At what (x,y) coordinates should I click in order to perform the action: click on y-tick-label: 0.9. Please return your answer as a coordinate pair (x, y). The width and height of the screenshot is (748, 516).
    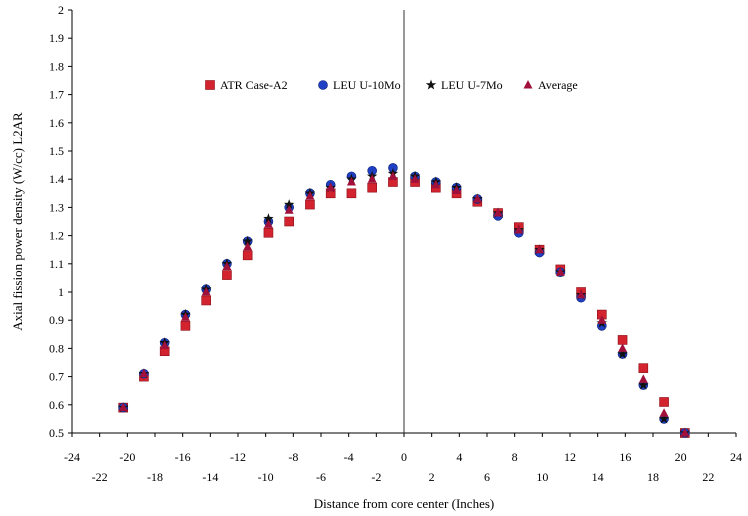
    Looking at the image, I should click on (56, 320).